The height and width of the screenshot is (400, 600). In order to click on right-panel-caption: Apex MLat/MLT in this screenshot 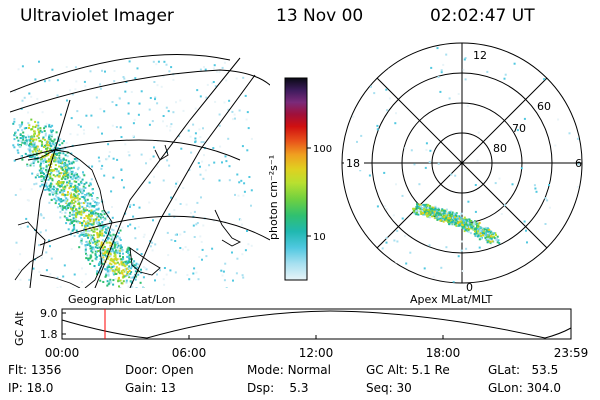, I will do `click(451, 299)`.